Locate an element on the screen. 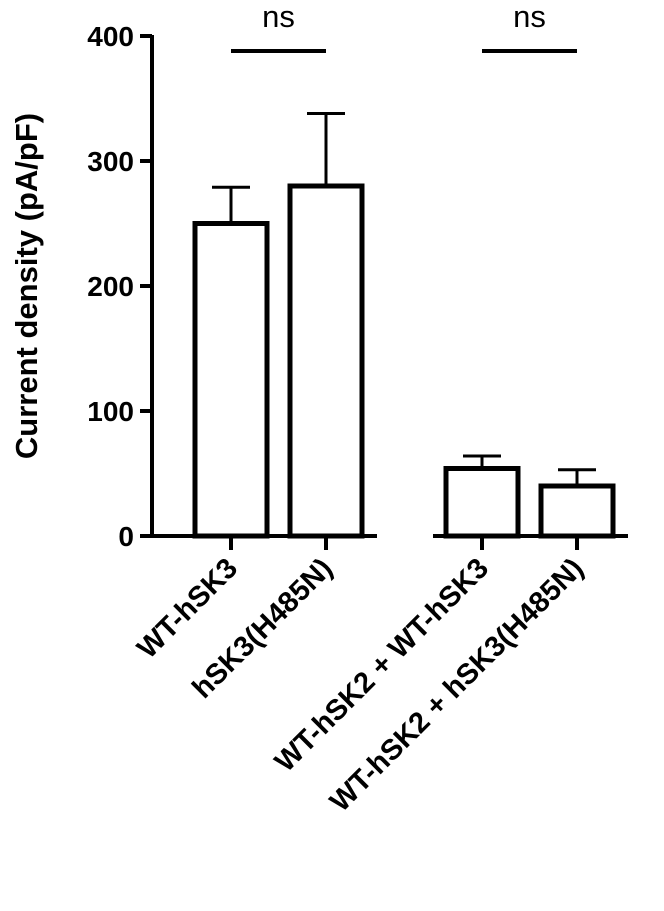  y-tick-label: 200 is located at coordinates (110, 286).